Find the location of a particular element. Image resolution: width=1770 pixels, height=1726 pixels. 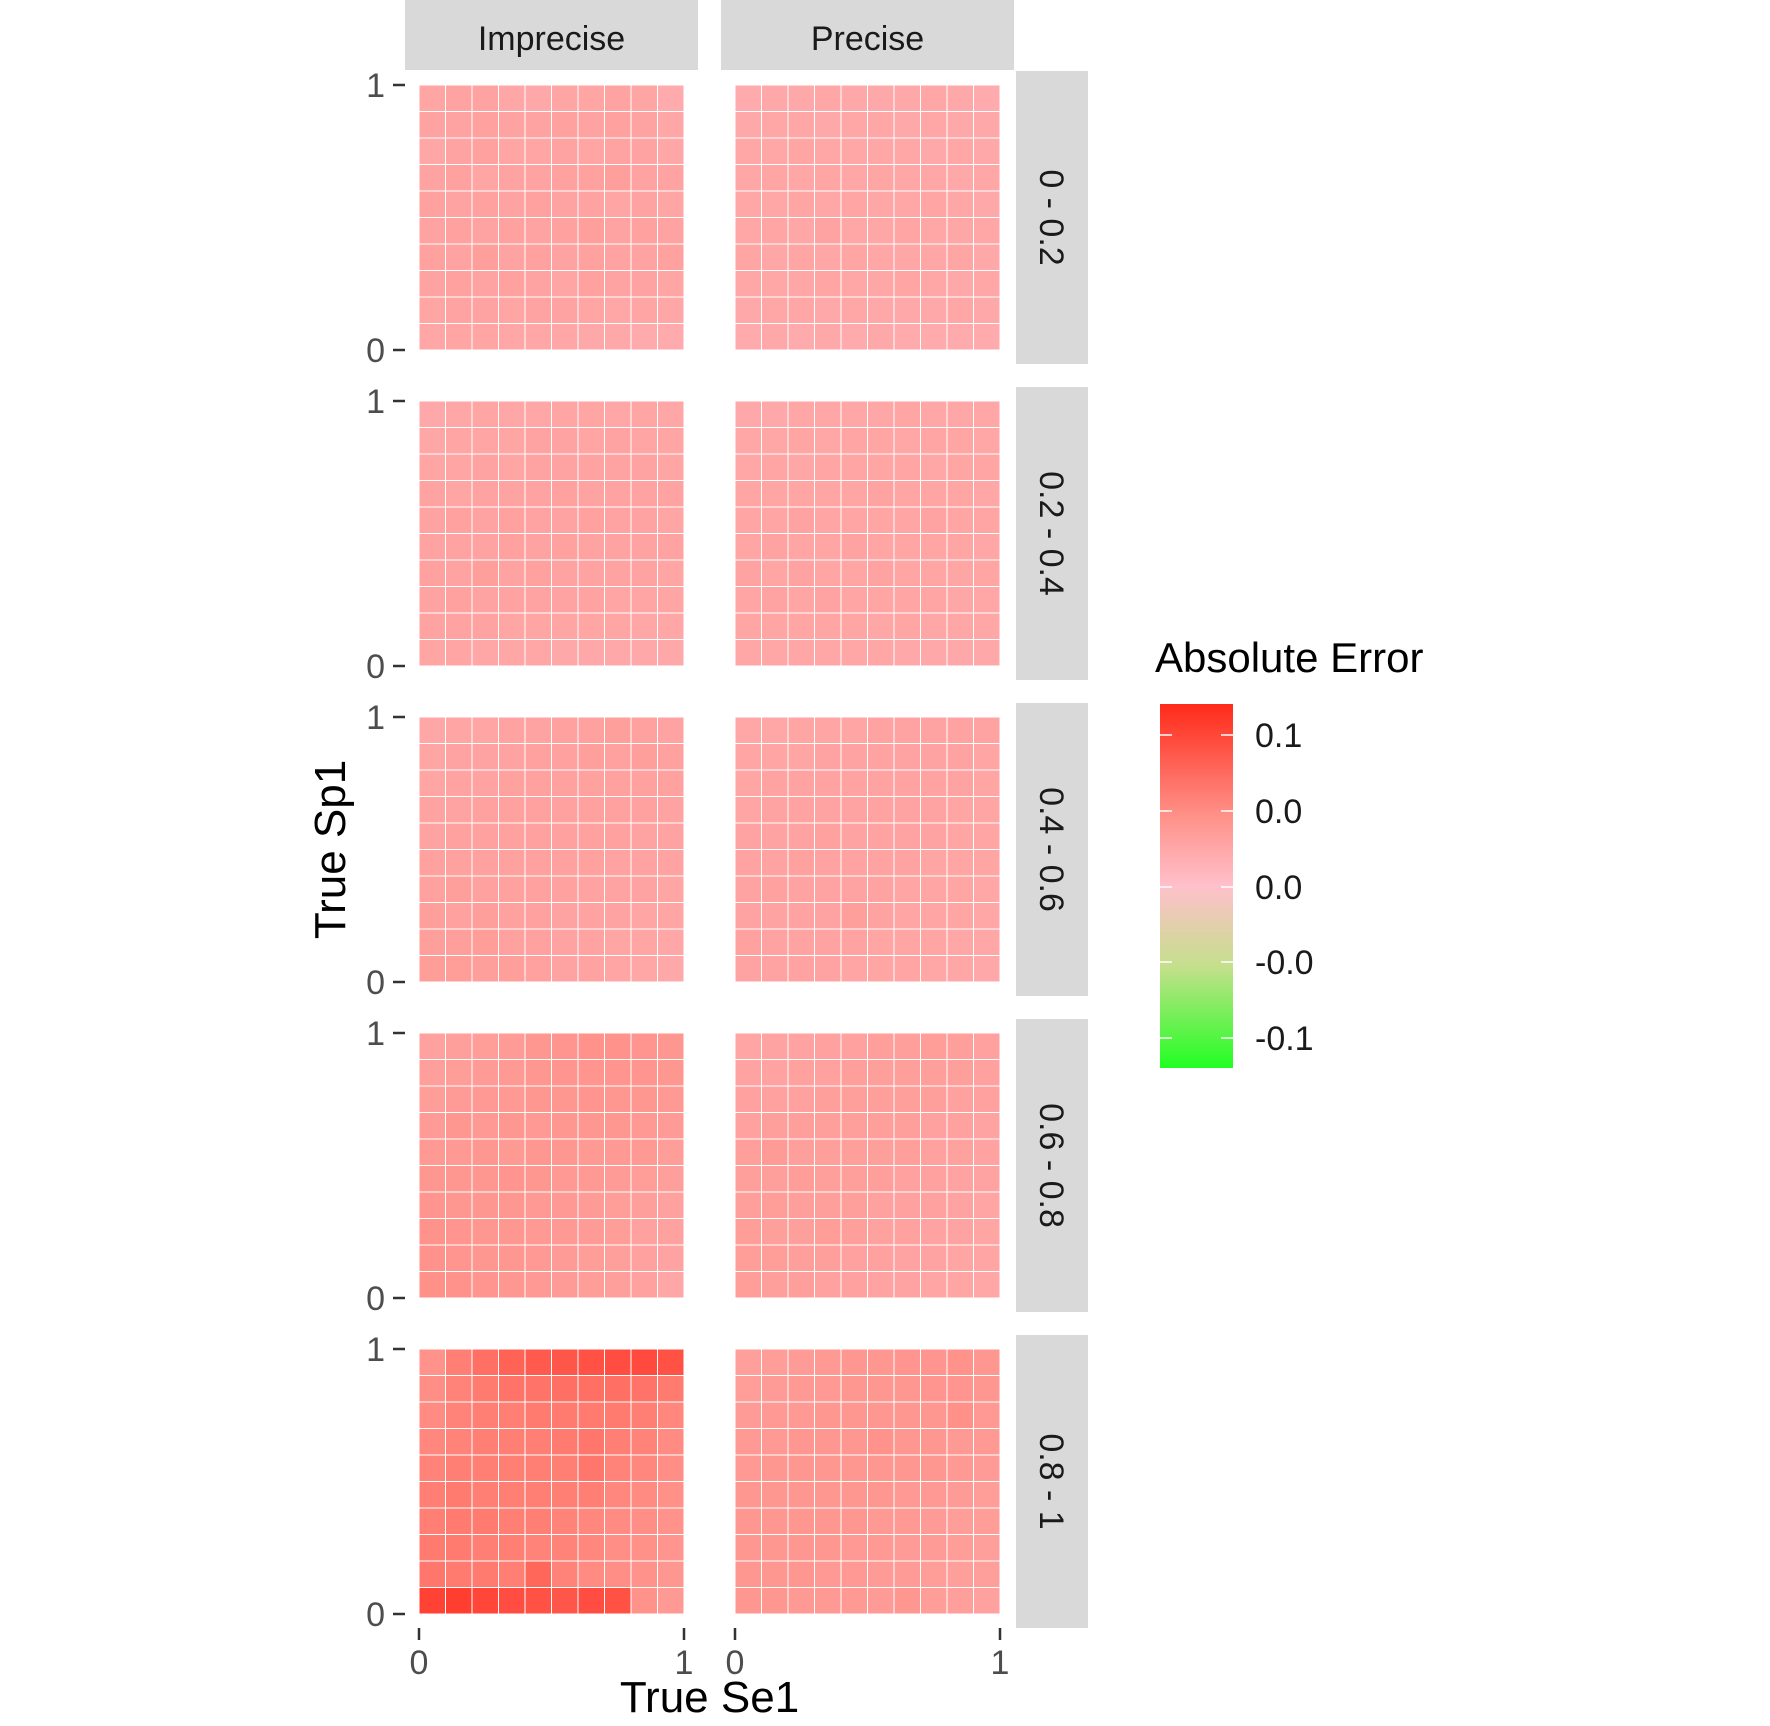

legend-label-3: 0.0 is located at coordinates (1278, 888).